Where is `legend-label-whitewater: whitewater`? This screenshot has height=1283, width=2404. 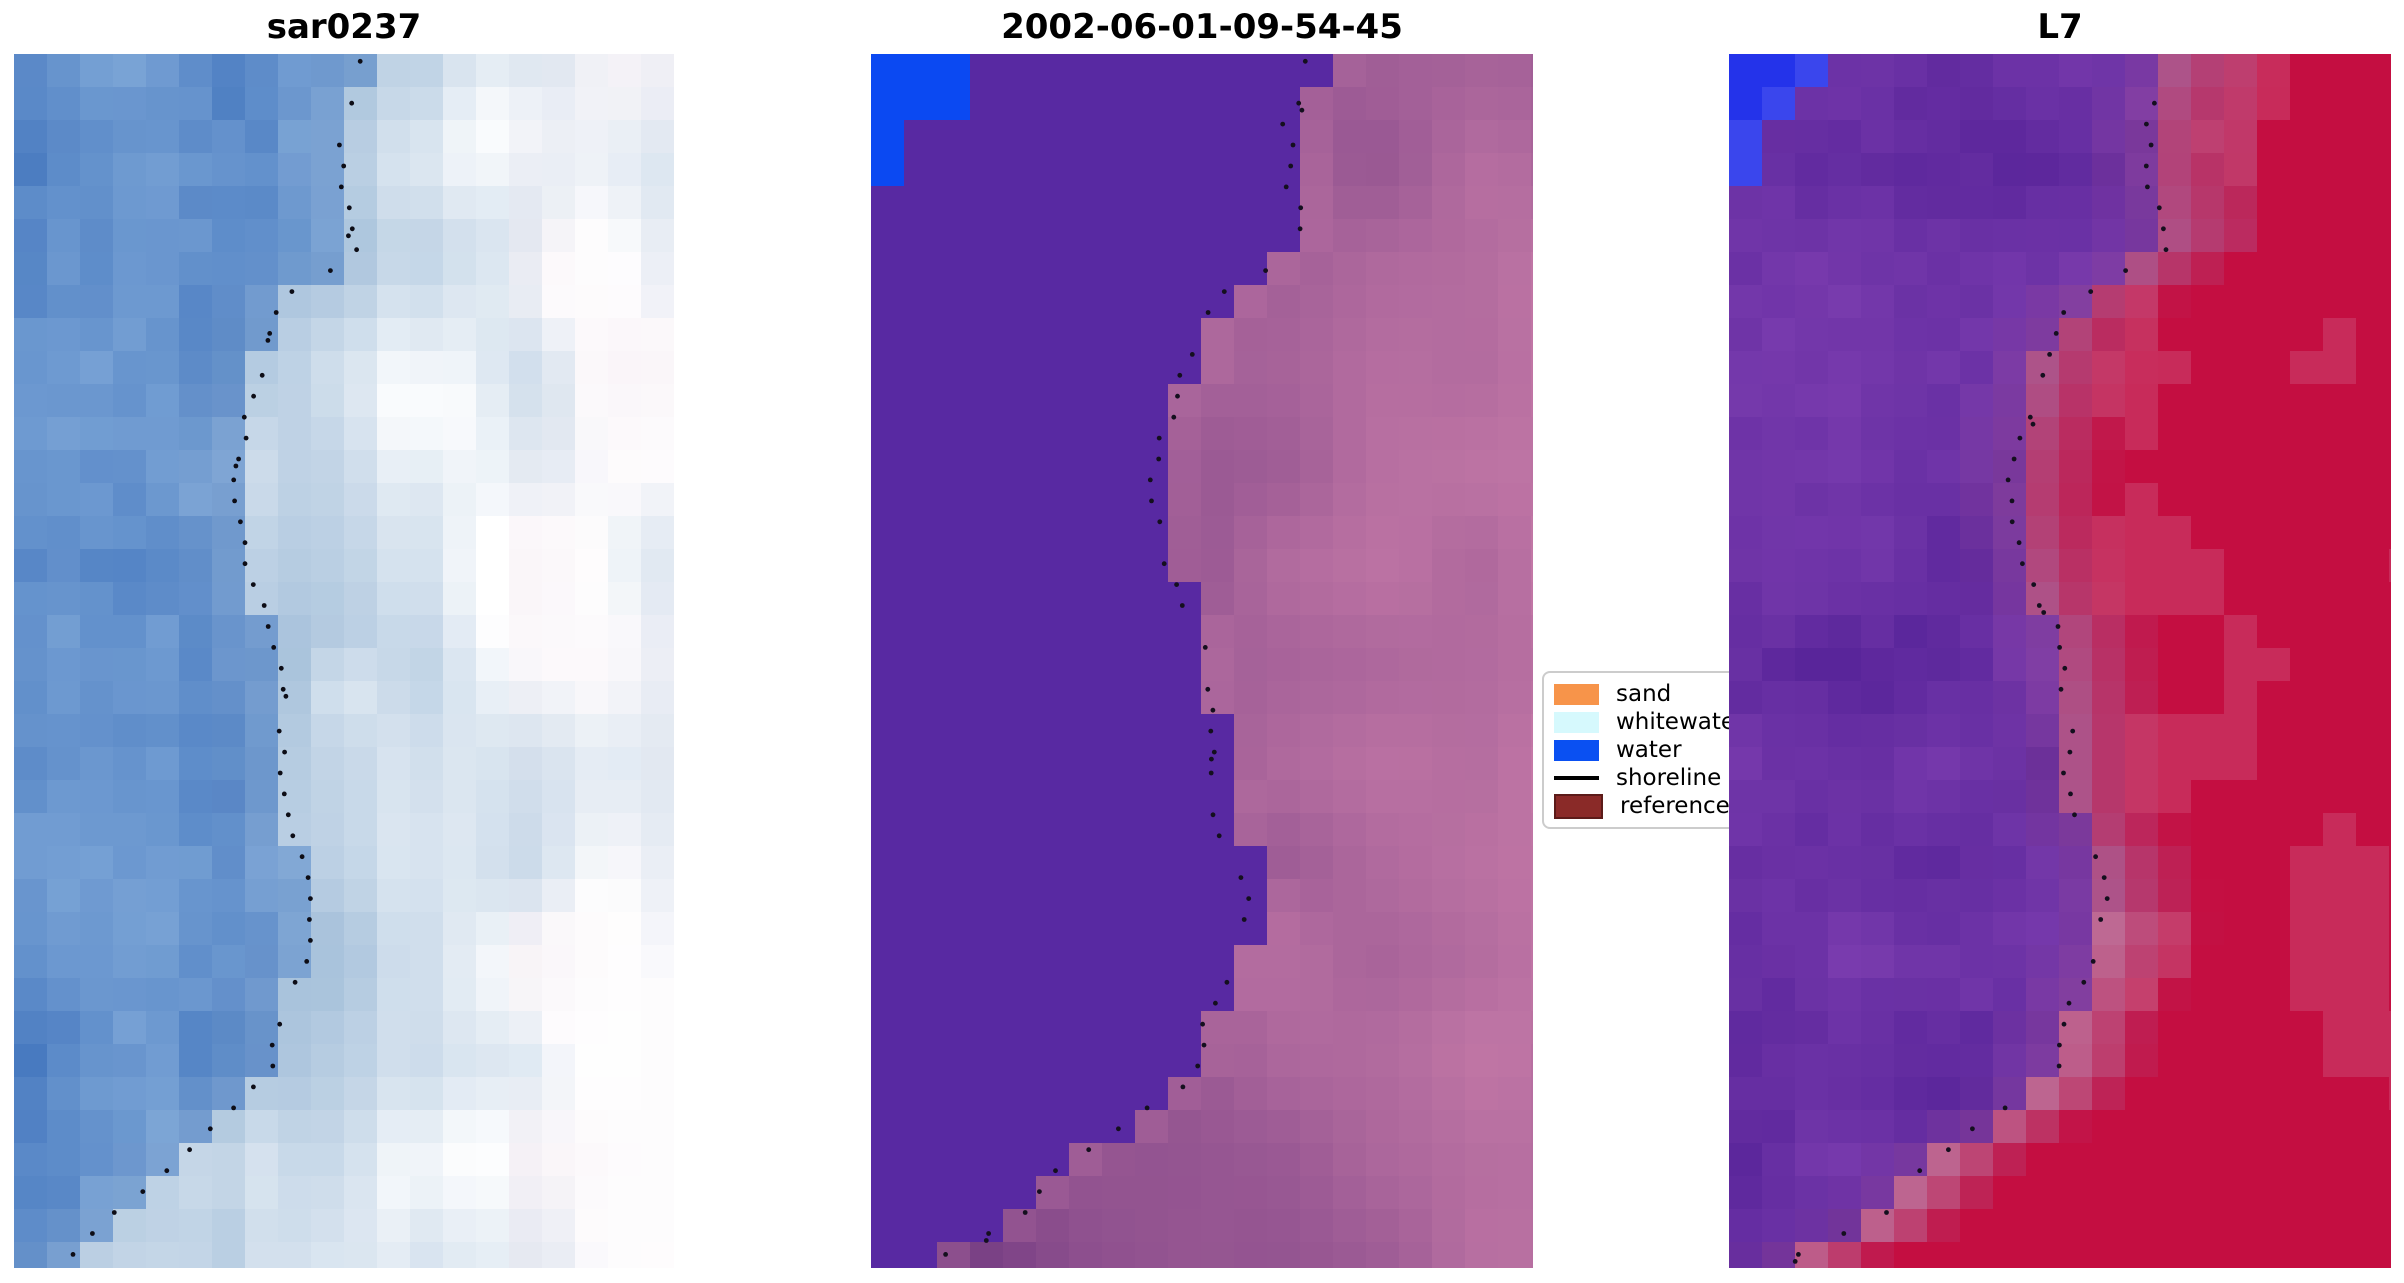
legend-label-whitewater: whitewater is located at coordinates (1680, 722).